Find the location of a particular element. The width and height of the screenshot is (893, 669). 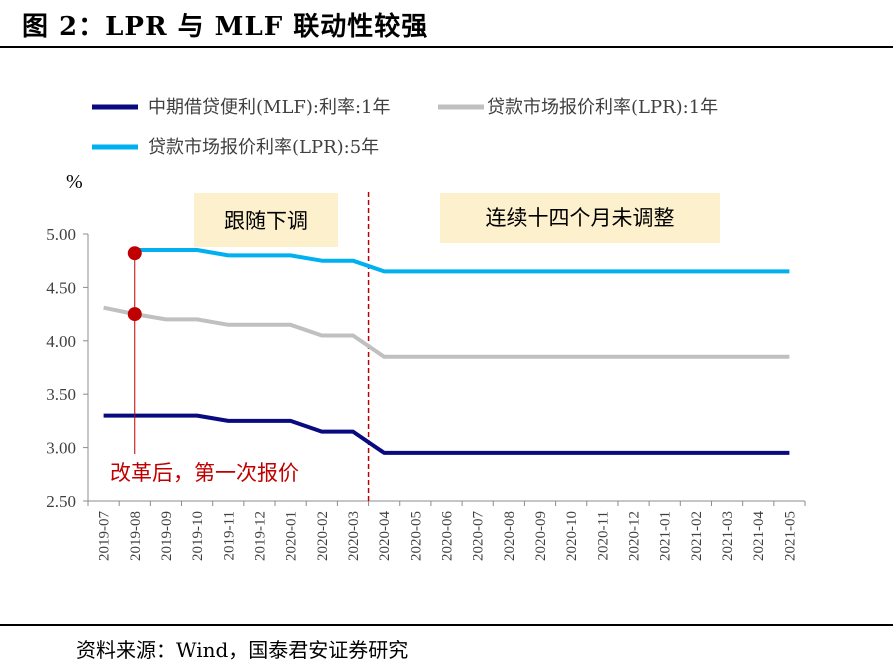

x-tick-label: 2020-01 is located at coordinates (292, 536).